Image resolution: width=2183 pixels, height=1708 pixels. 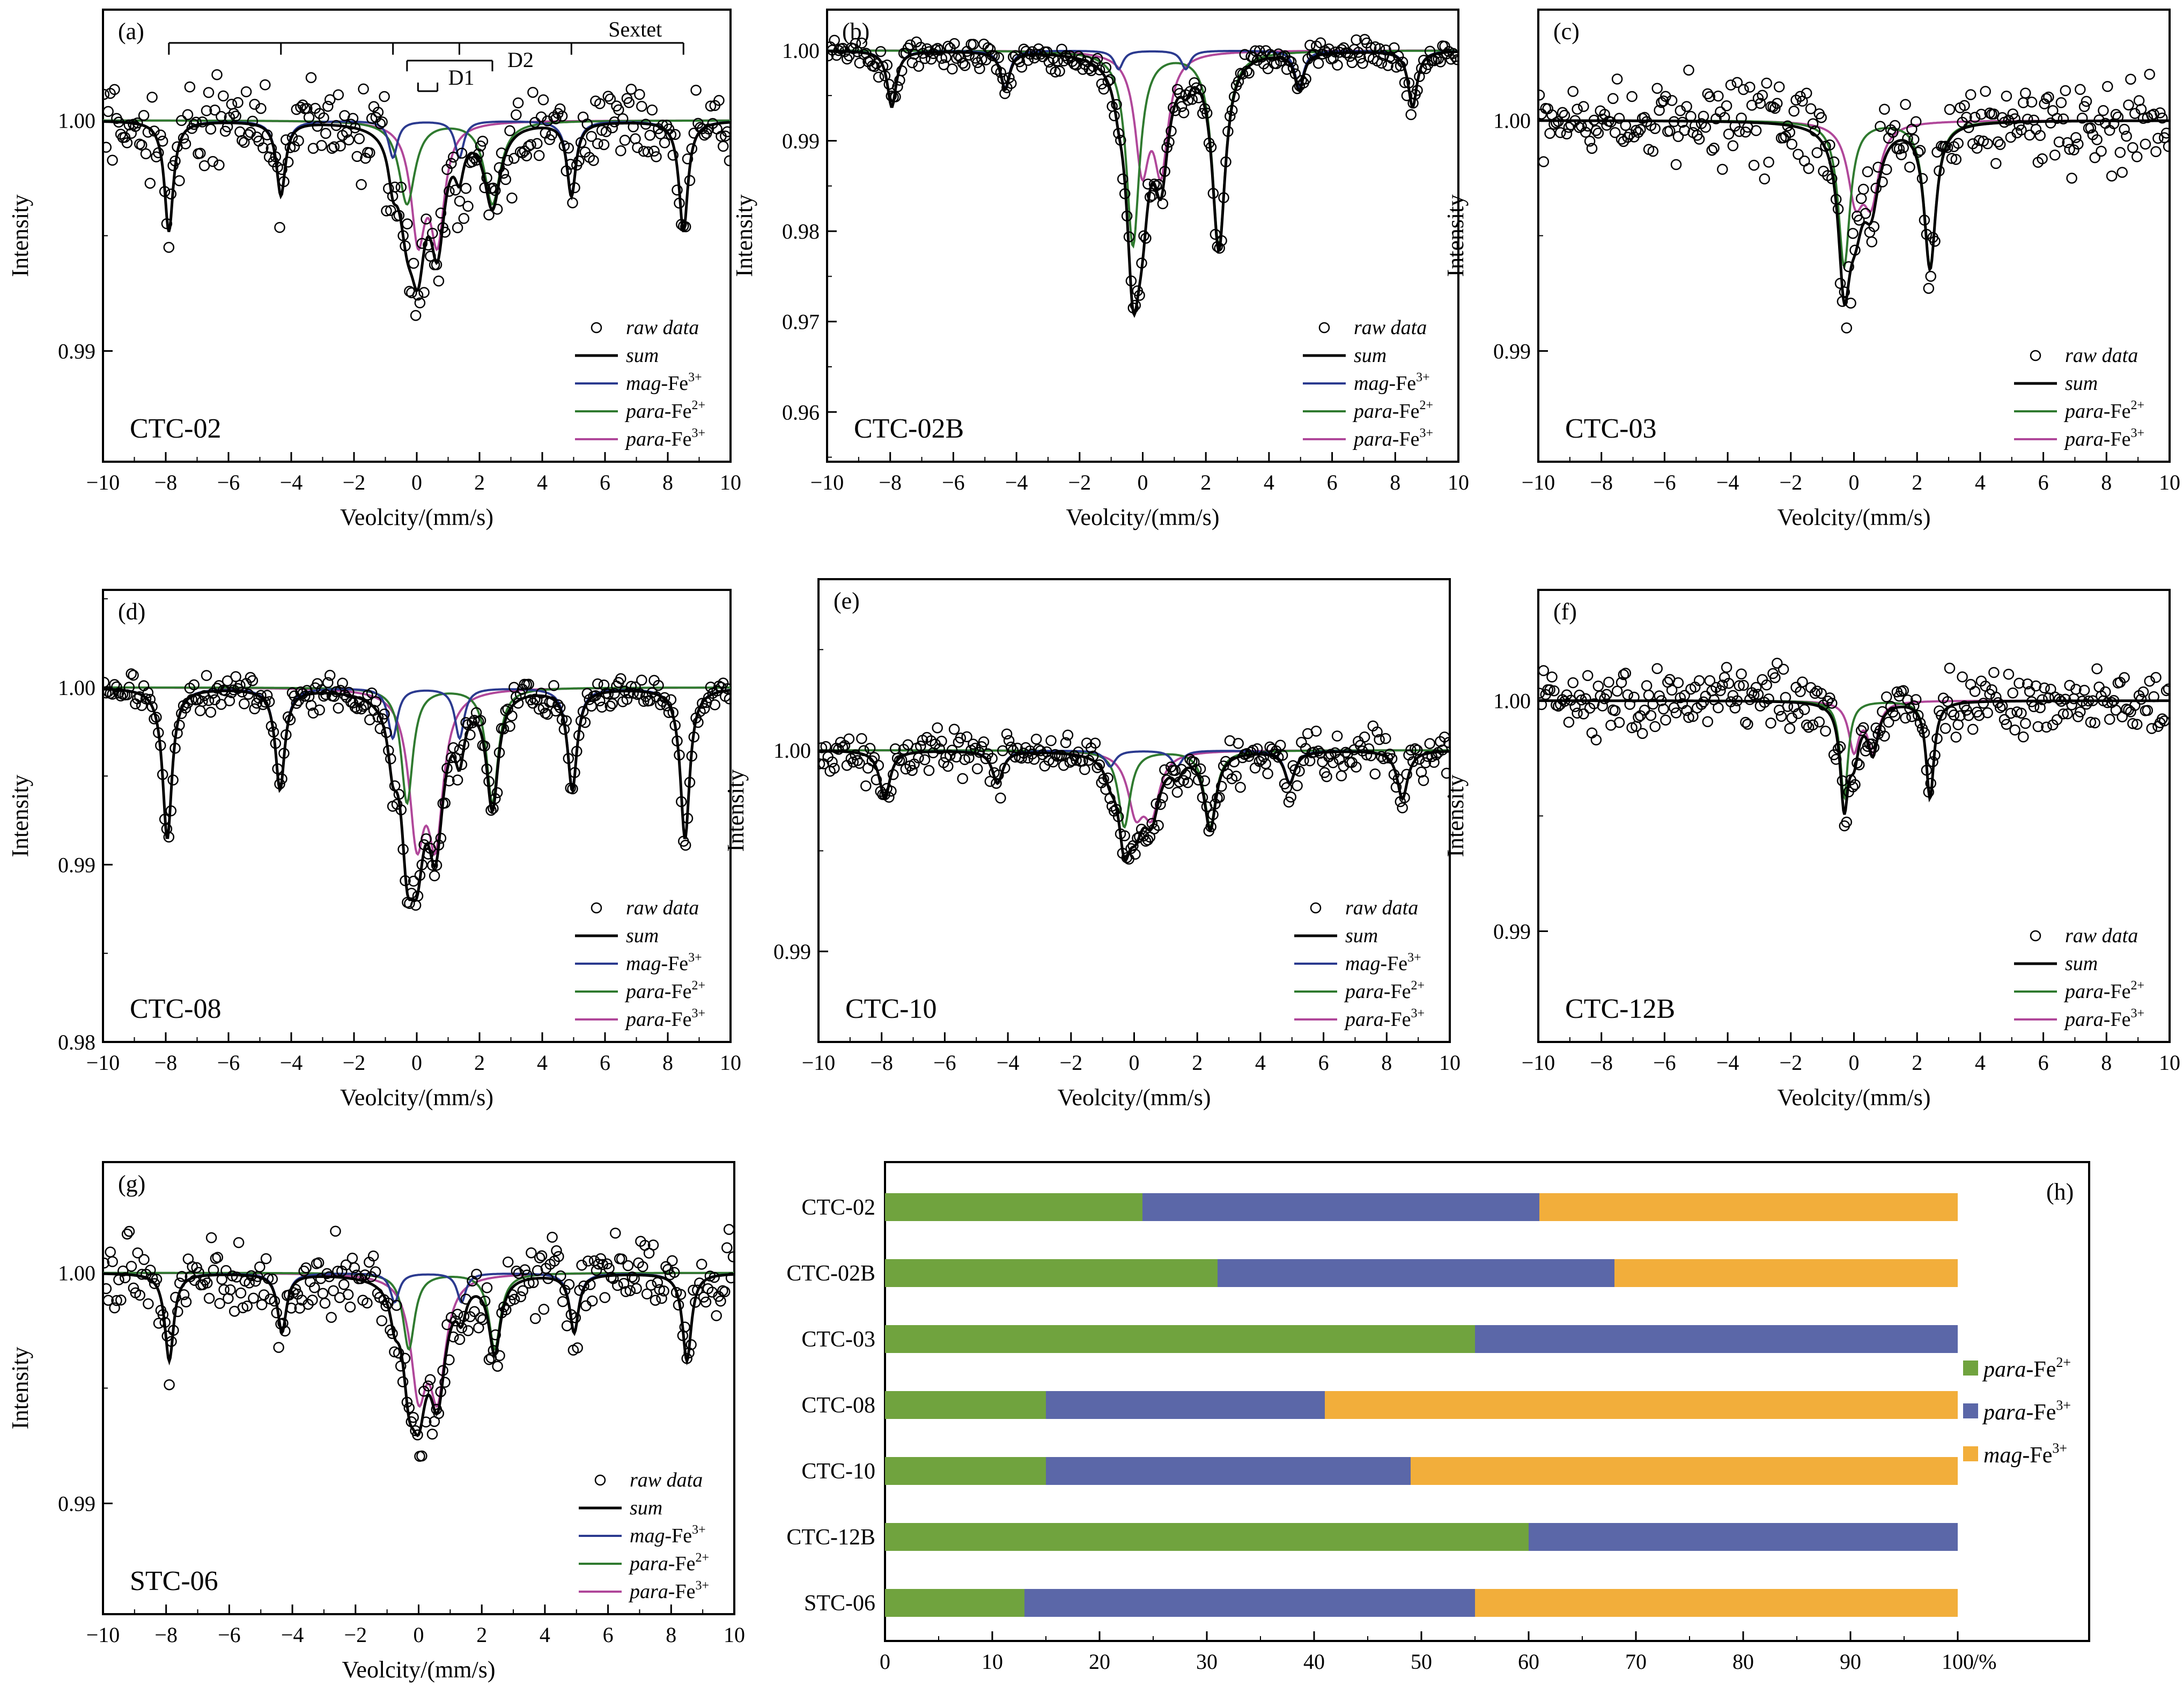 What do you see at coordinates (2101, 355) in the screenshot?
I see `legend-raw-label: raw data` at bounding box center [2101, 355].